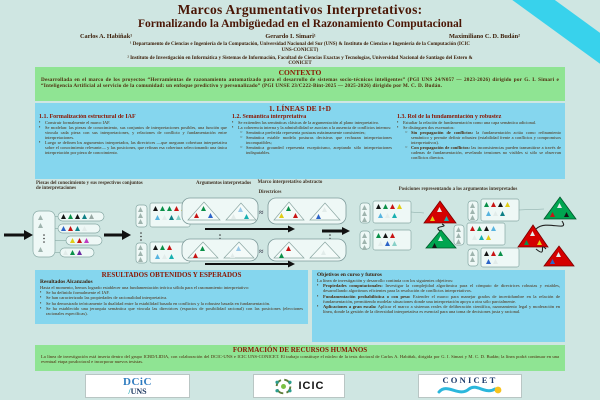 This screenshot has height=400, width=600. What do you see at coordinates (137, 381) in the screenshot?
I see `dcic-logo-text: DCiC` at bounding box center [137, 381].